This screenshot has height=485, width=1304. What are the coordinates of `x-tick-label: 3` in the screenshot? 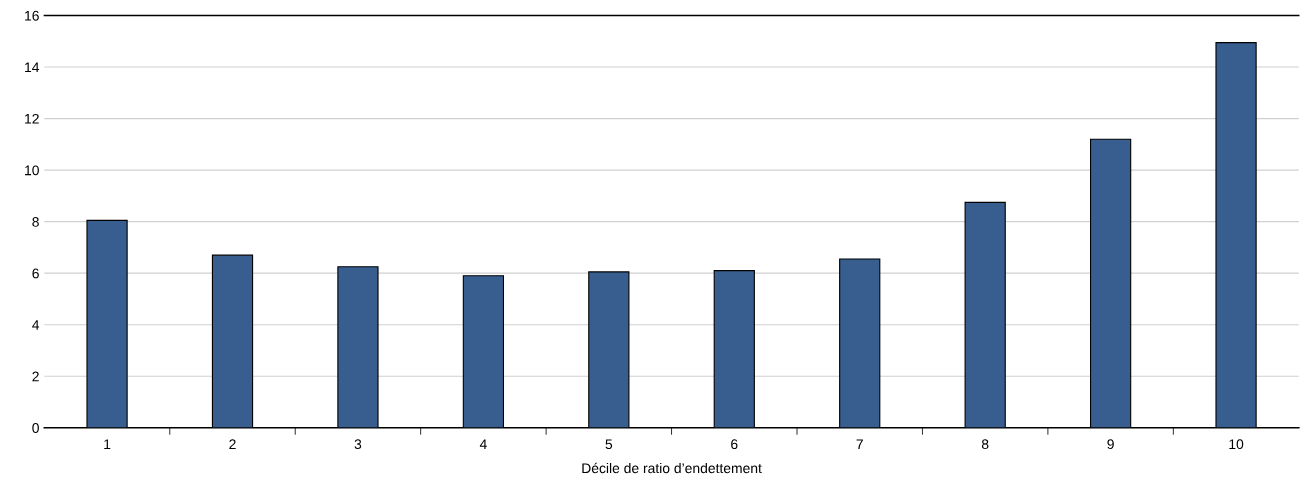 It's located at (358, 444).